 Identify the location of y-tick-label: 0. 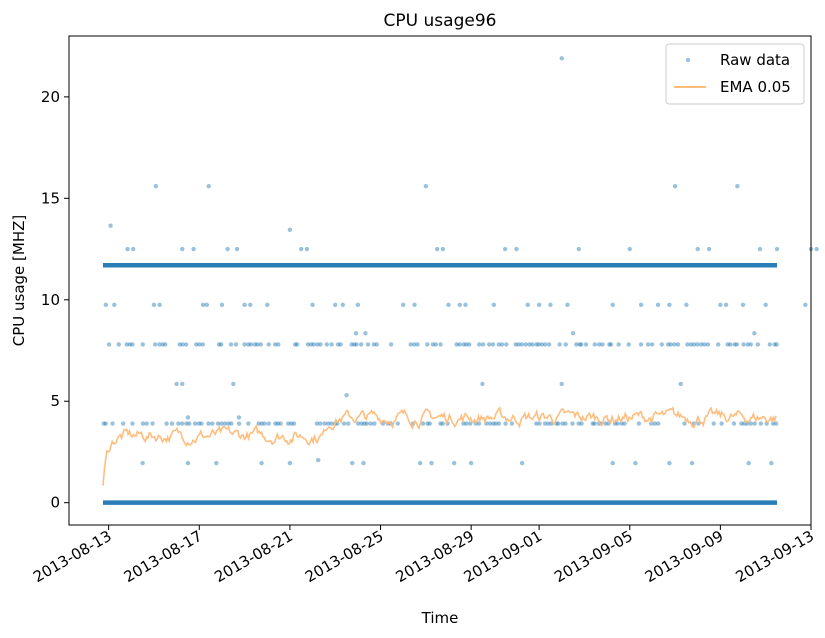
(55, 503).